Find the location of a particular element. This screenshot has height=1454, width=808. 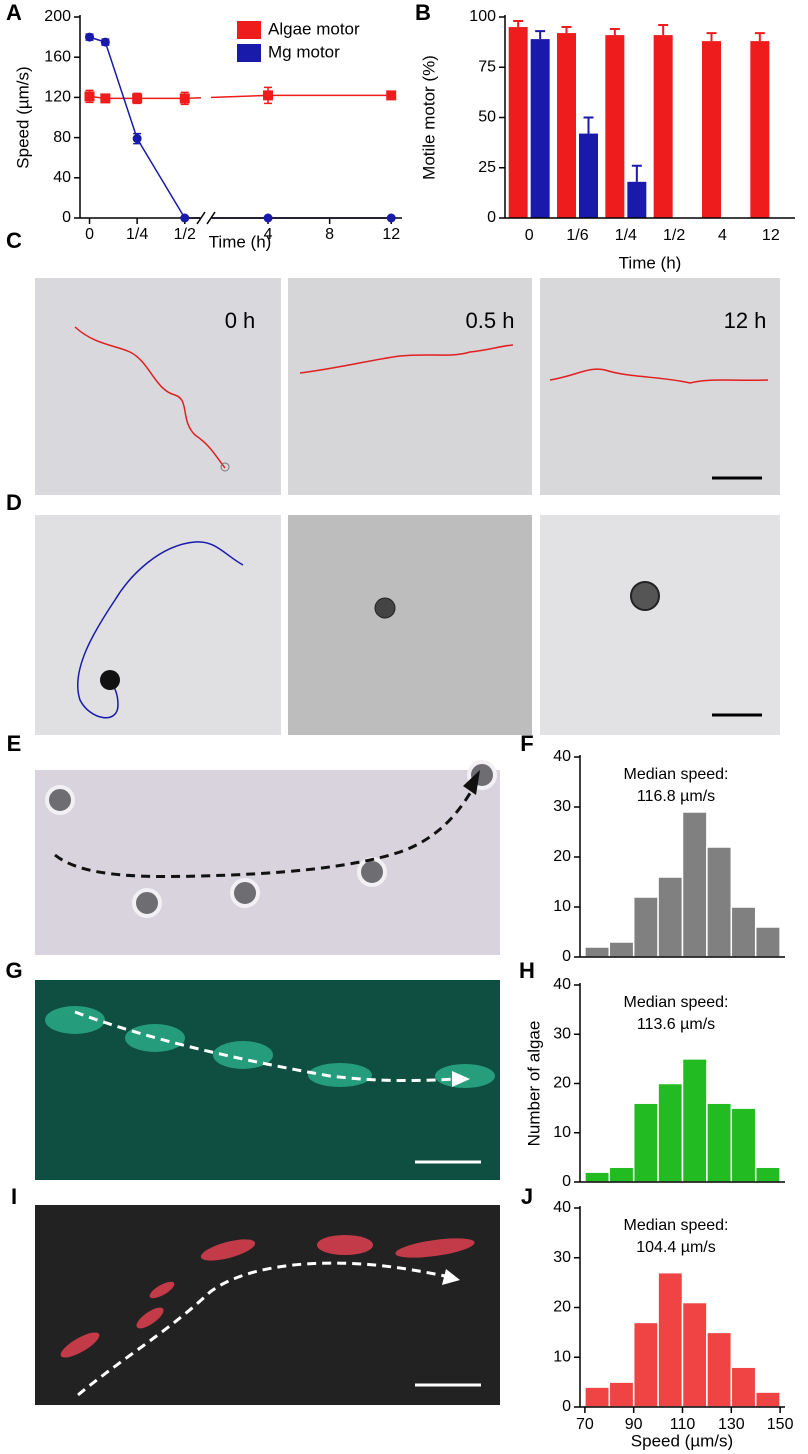

image-c2 is located at coordinates (410, 386).